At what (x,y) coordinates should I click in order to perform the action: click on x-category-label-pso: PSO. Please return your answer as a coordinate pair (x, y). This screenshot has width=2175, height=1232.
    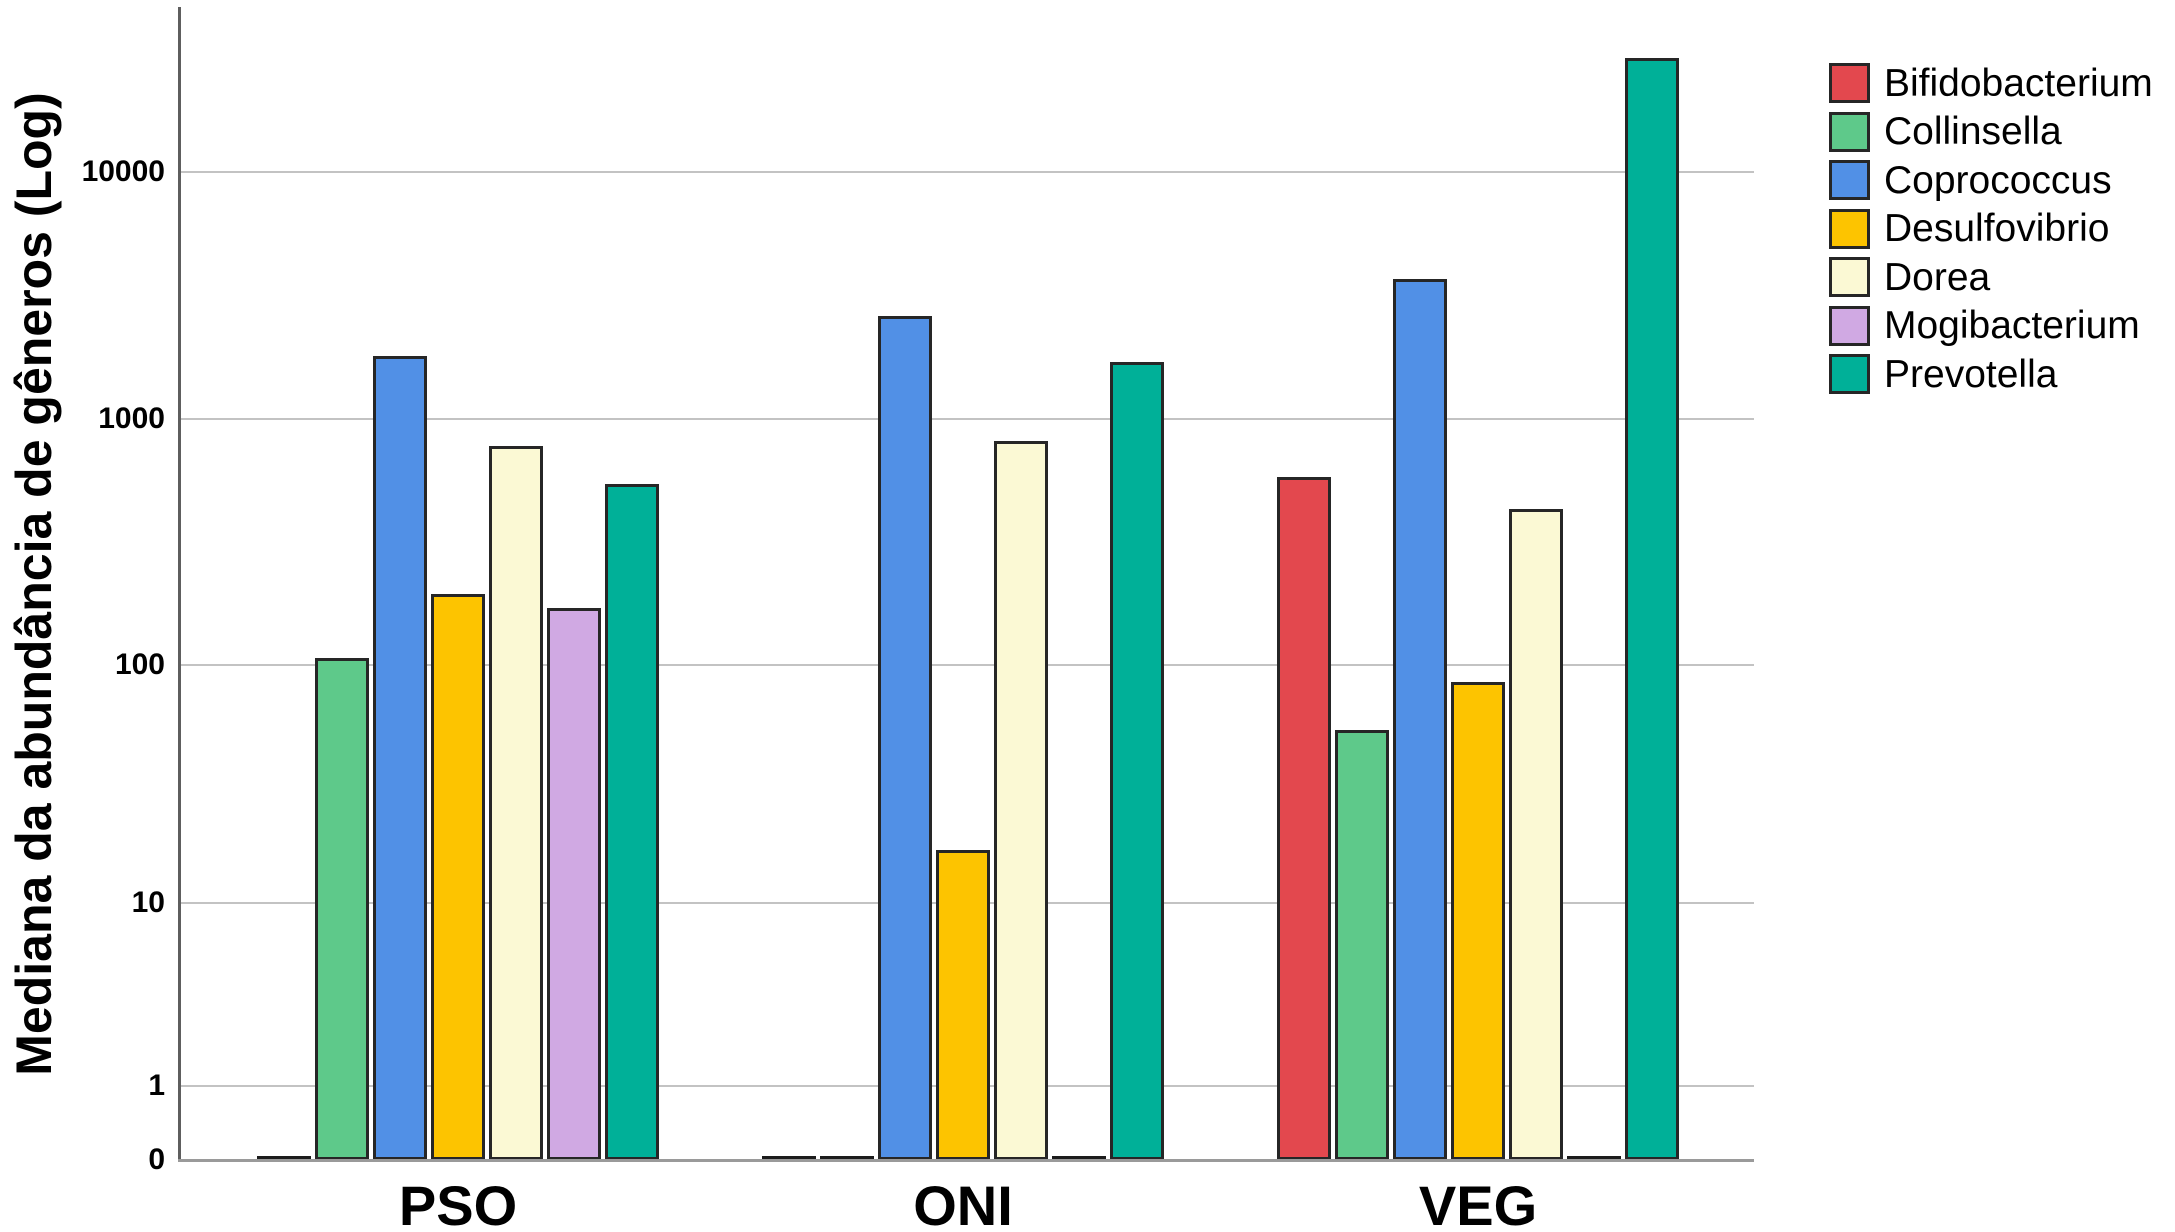
    Looking at the image, I should click on (458, 1203).